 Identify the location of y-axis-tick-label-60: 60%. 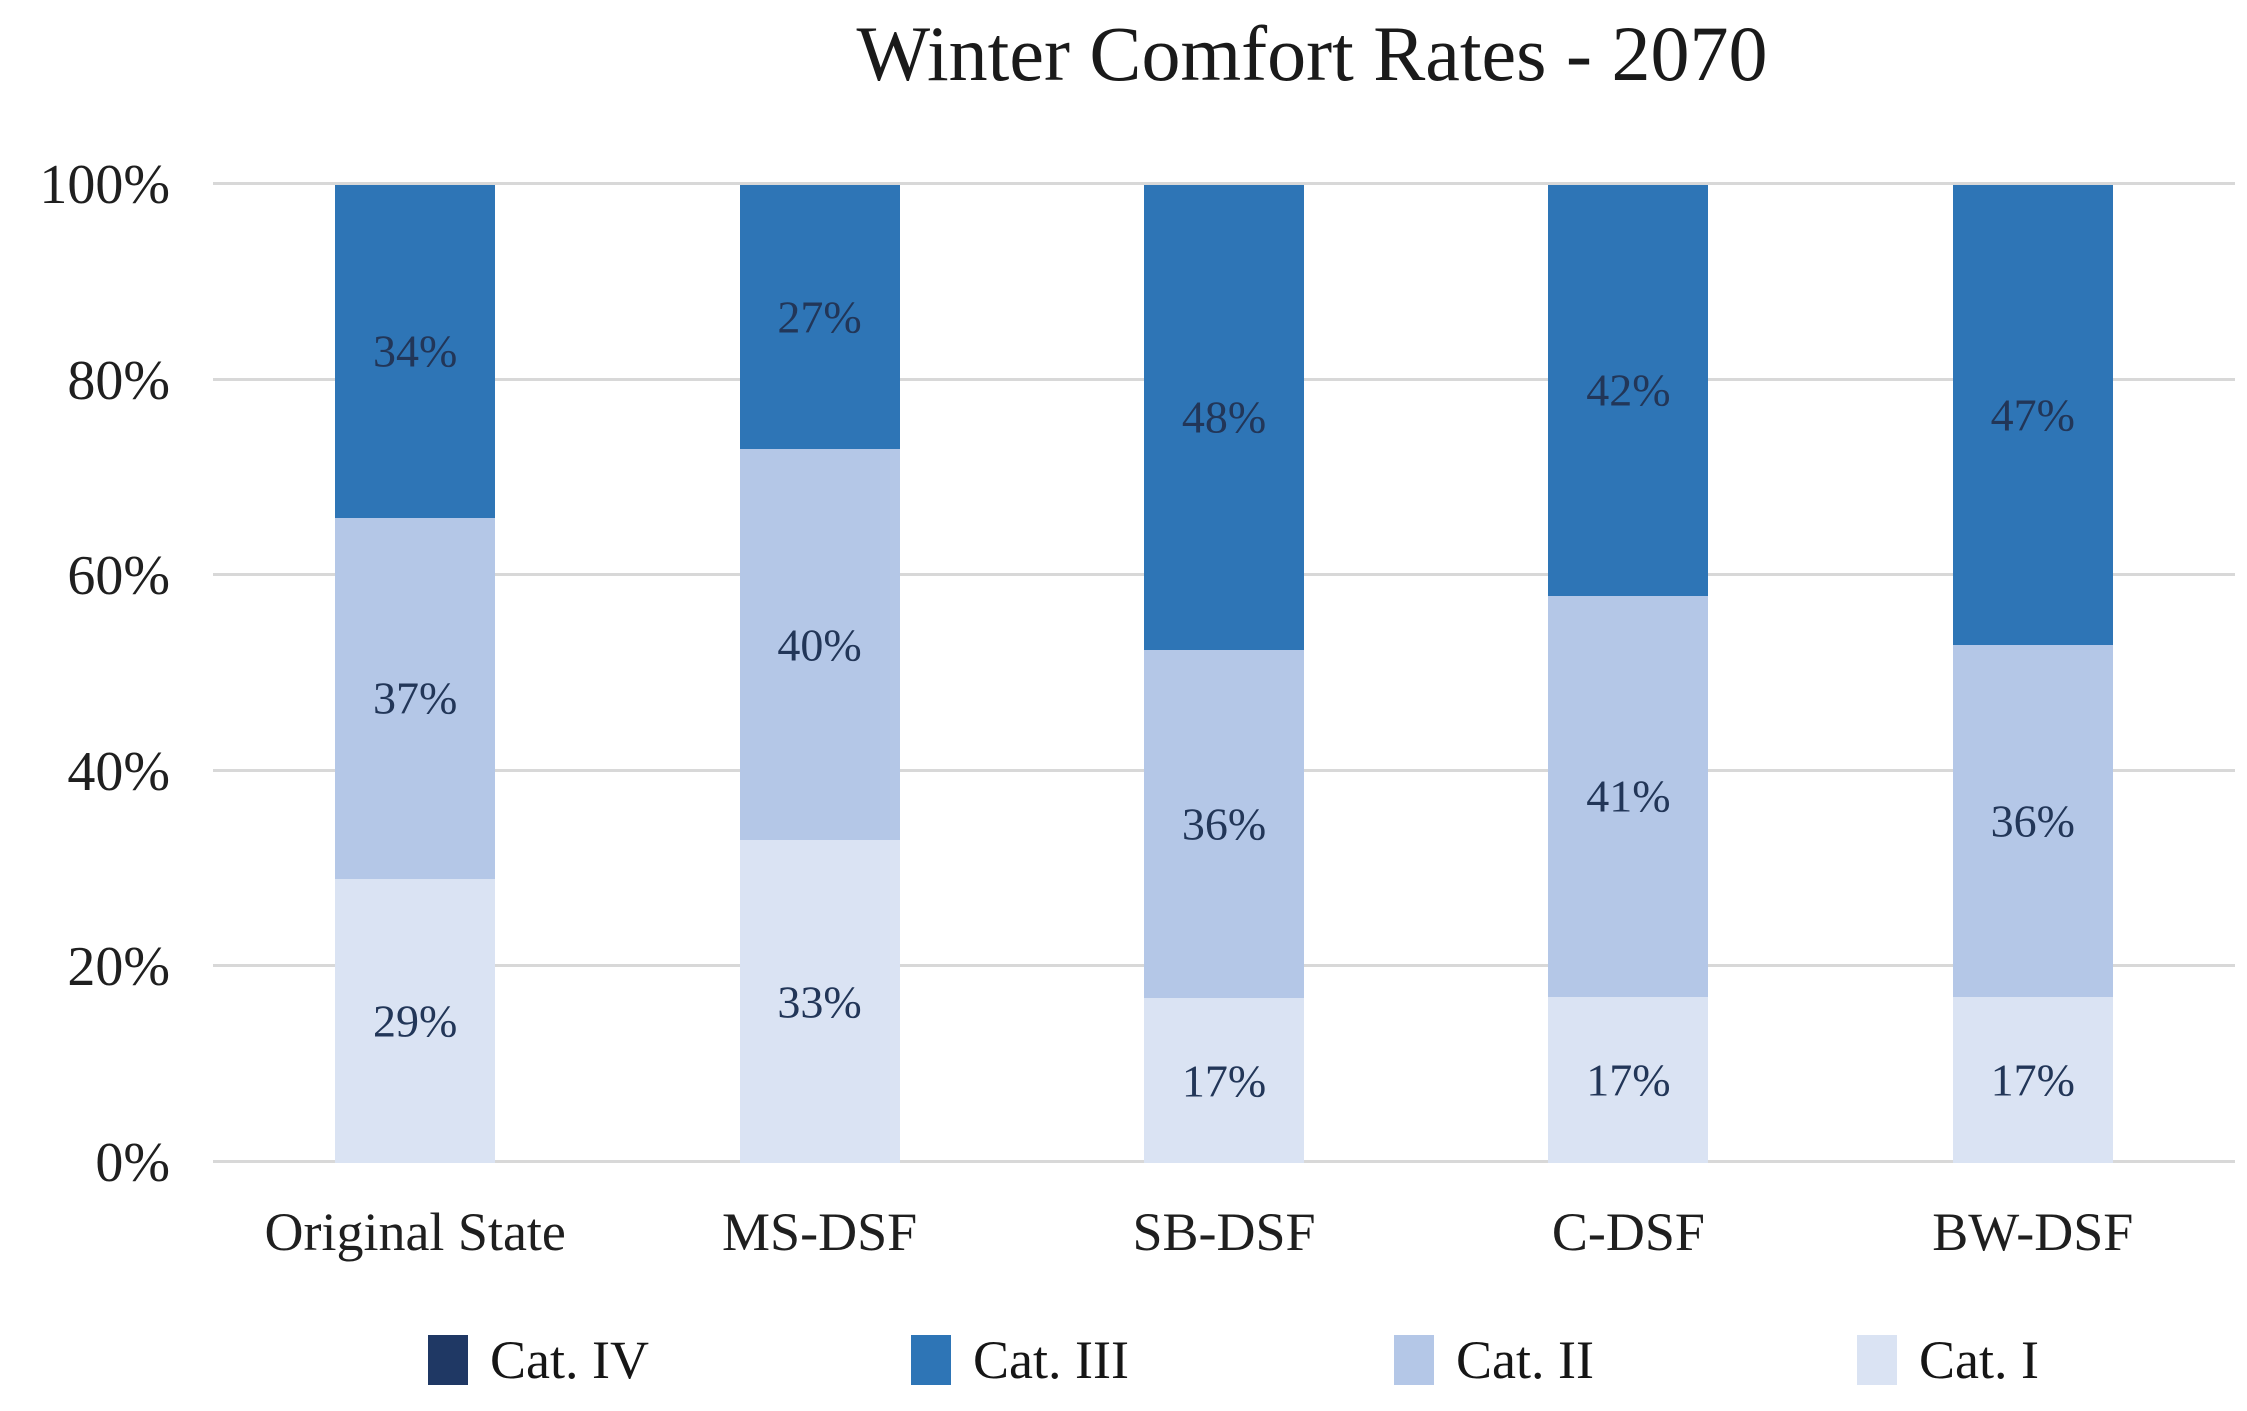
(118, 576).